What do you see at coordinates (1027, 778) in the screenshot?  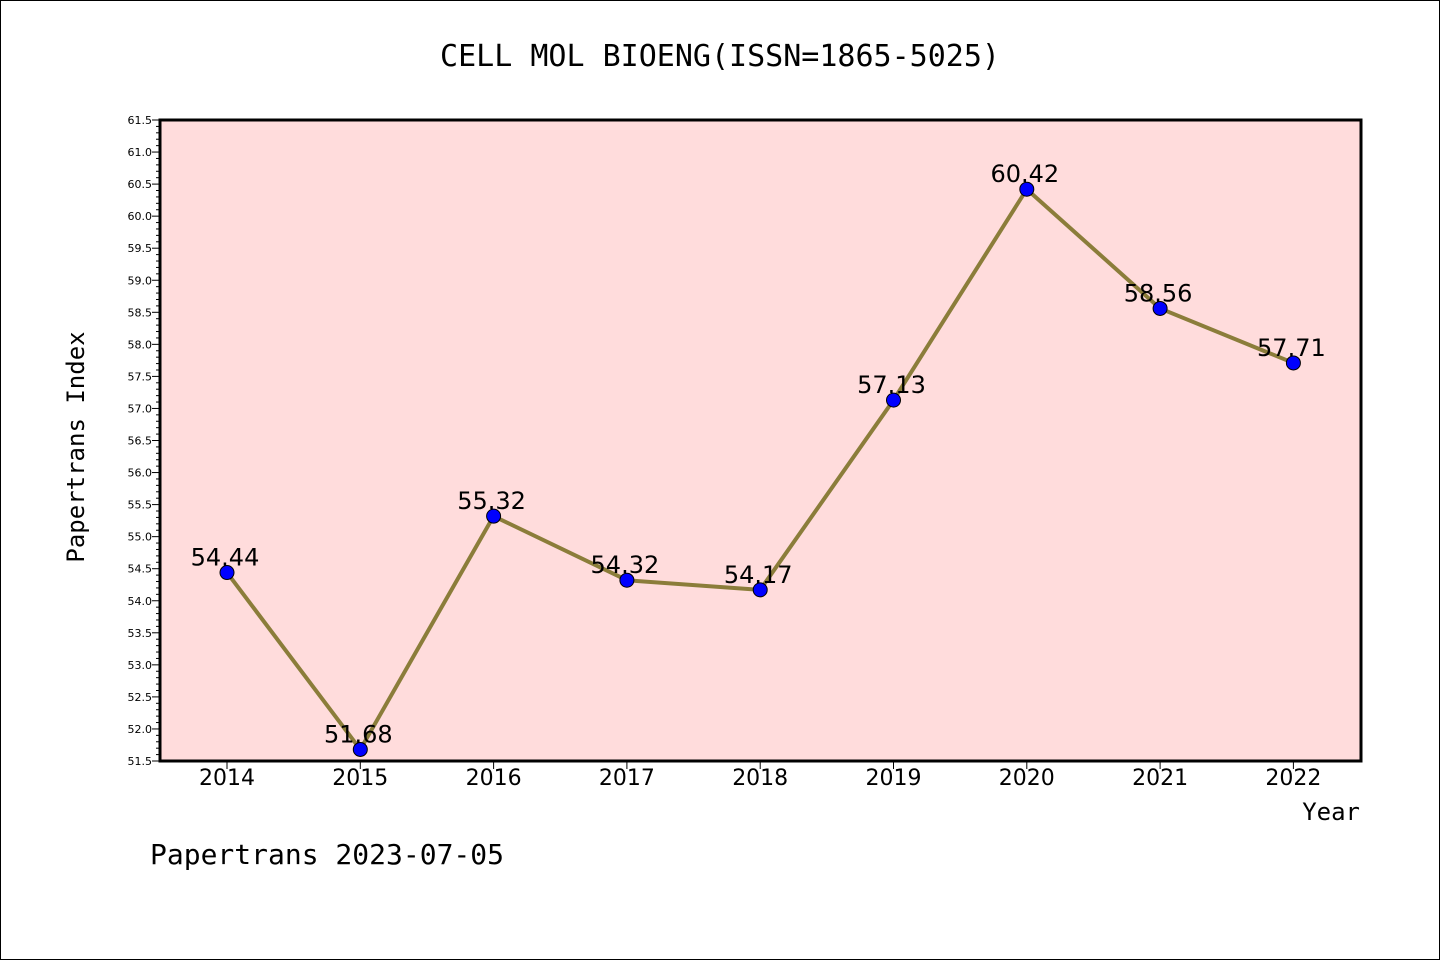 I see `x-tick-label: 2020` at bounding box center [1027, 778].